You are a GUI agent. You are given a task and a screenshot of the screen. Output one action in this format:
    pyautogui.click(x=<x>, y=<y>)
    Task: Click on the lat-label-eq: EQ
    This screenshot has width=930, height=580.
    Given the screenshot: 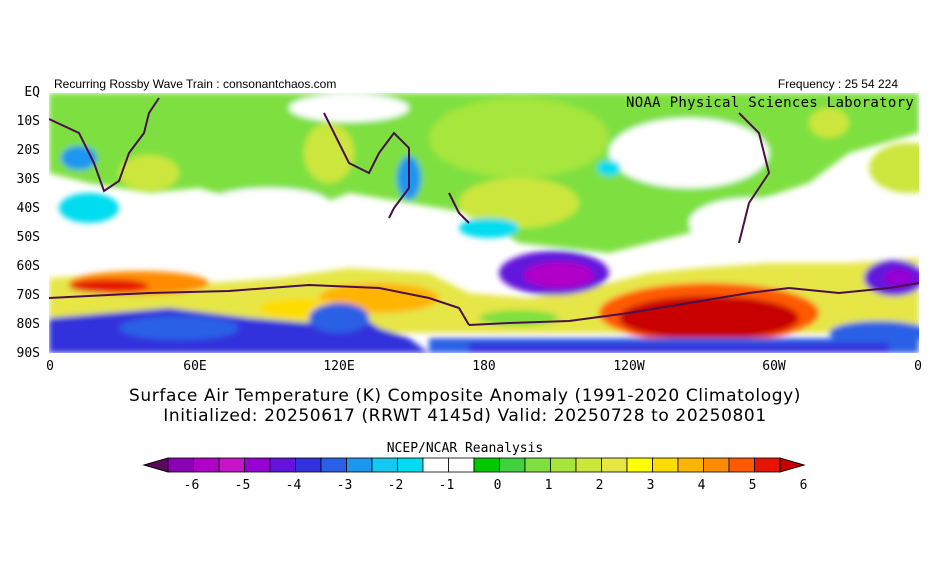 What is the action you would take?
    pyautogui.click(x=32, y=92)
    